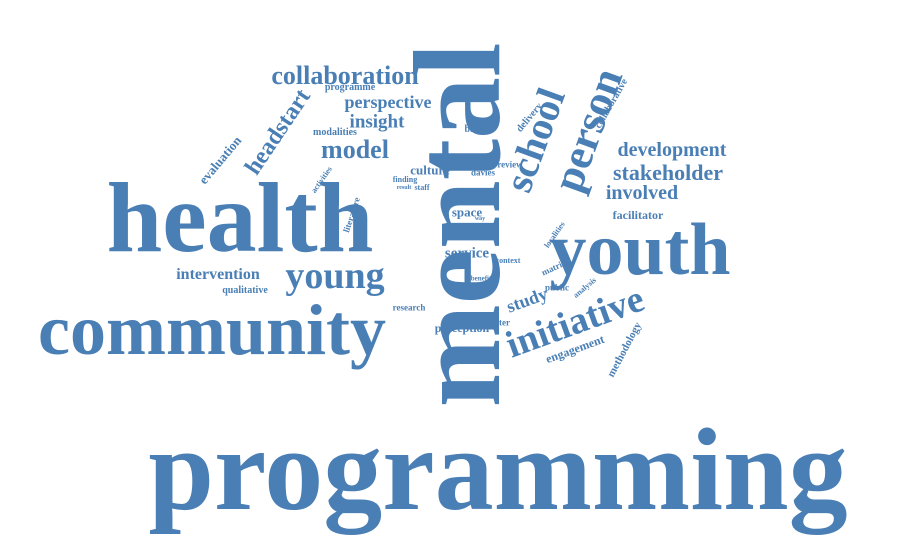 This screenshot has width=900, height=542. Describe the element at coordinates (377, 122) in the screenshot. I see `word-insight: insight` at that location.